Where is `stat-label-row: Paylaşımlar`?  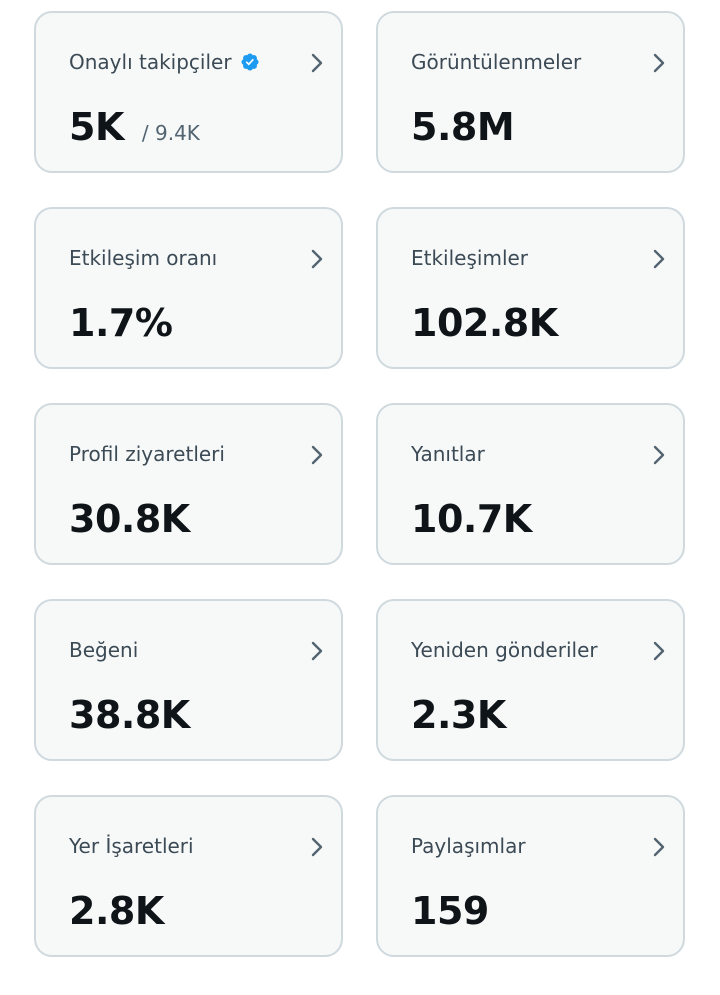
stat-label-row: Paylaşımlar is located at coordinates (468, 846).